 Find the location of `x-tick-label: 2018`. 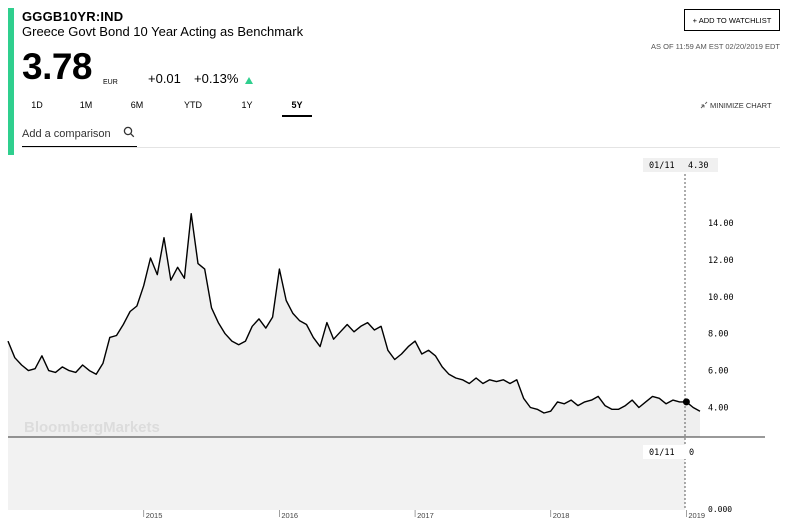

x-tick-label: 2018 is located at coordinates (561, 515).